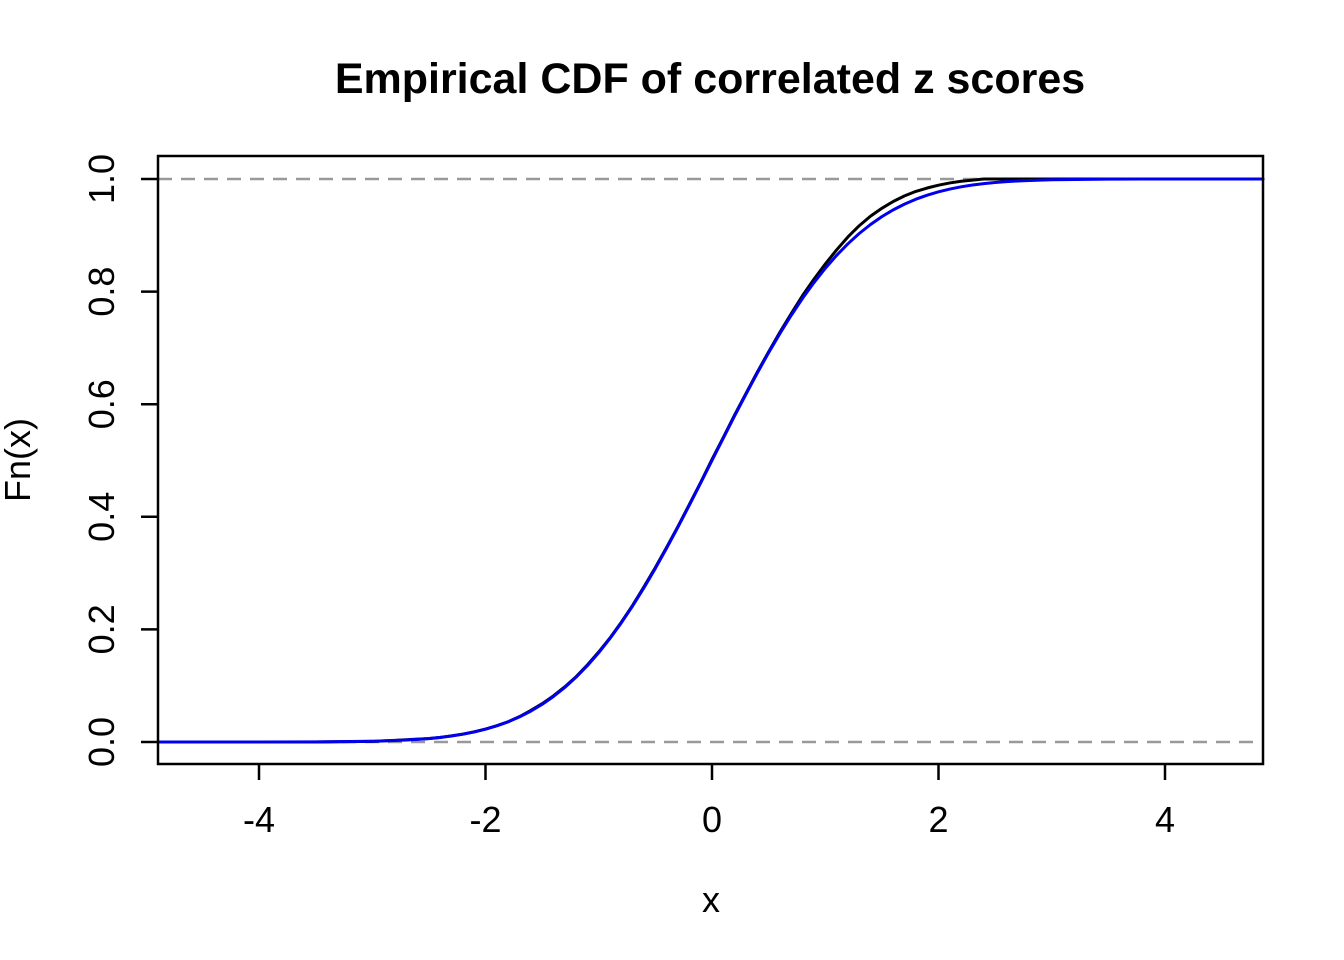 The image size is (1344, 960). Describe the element at coordinates (101, 179) in the screenshot. I see `y-tick-label-1.0: 1.0` at that location.